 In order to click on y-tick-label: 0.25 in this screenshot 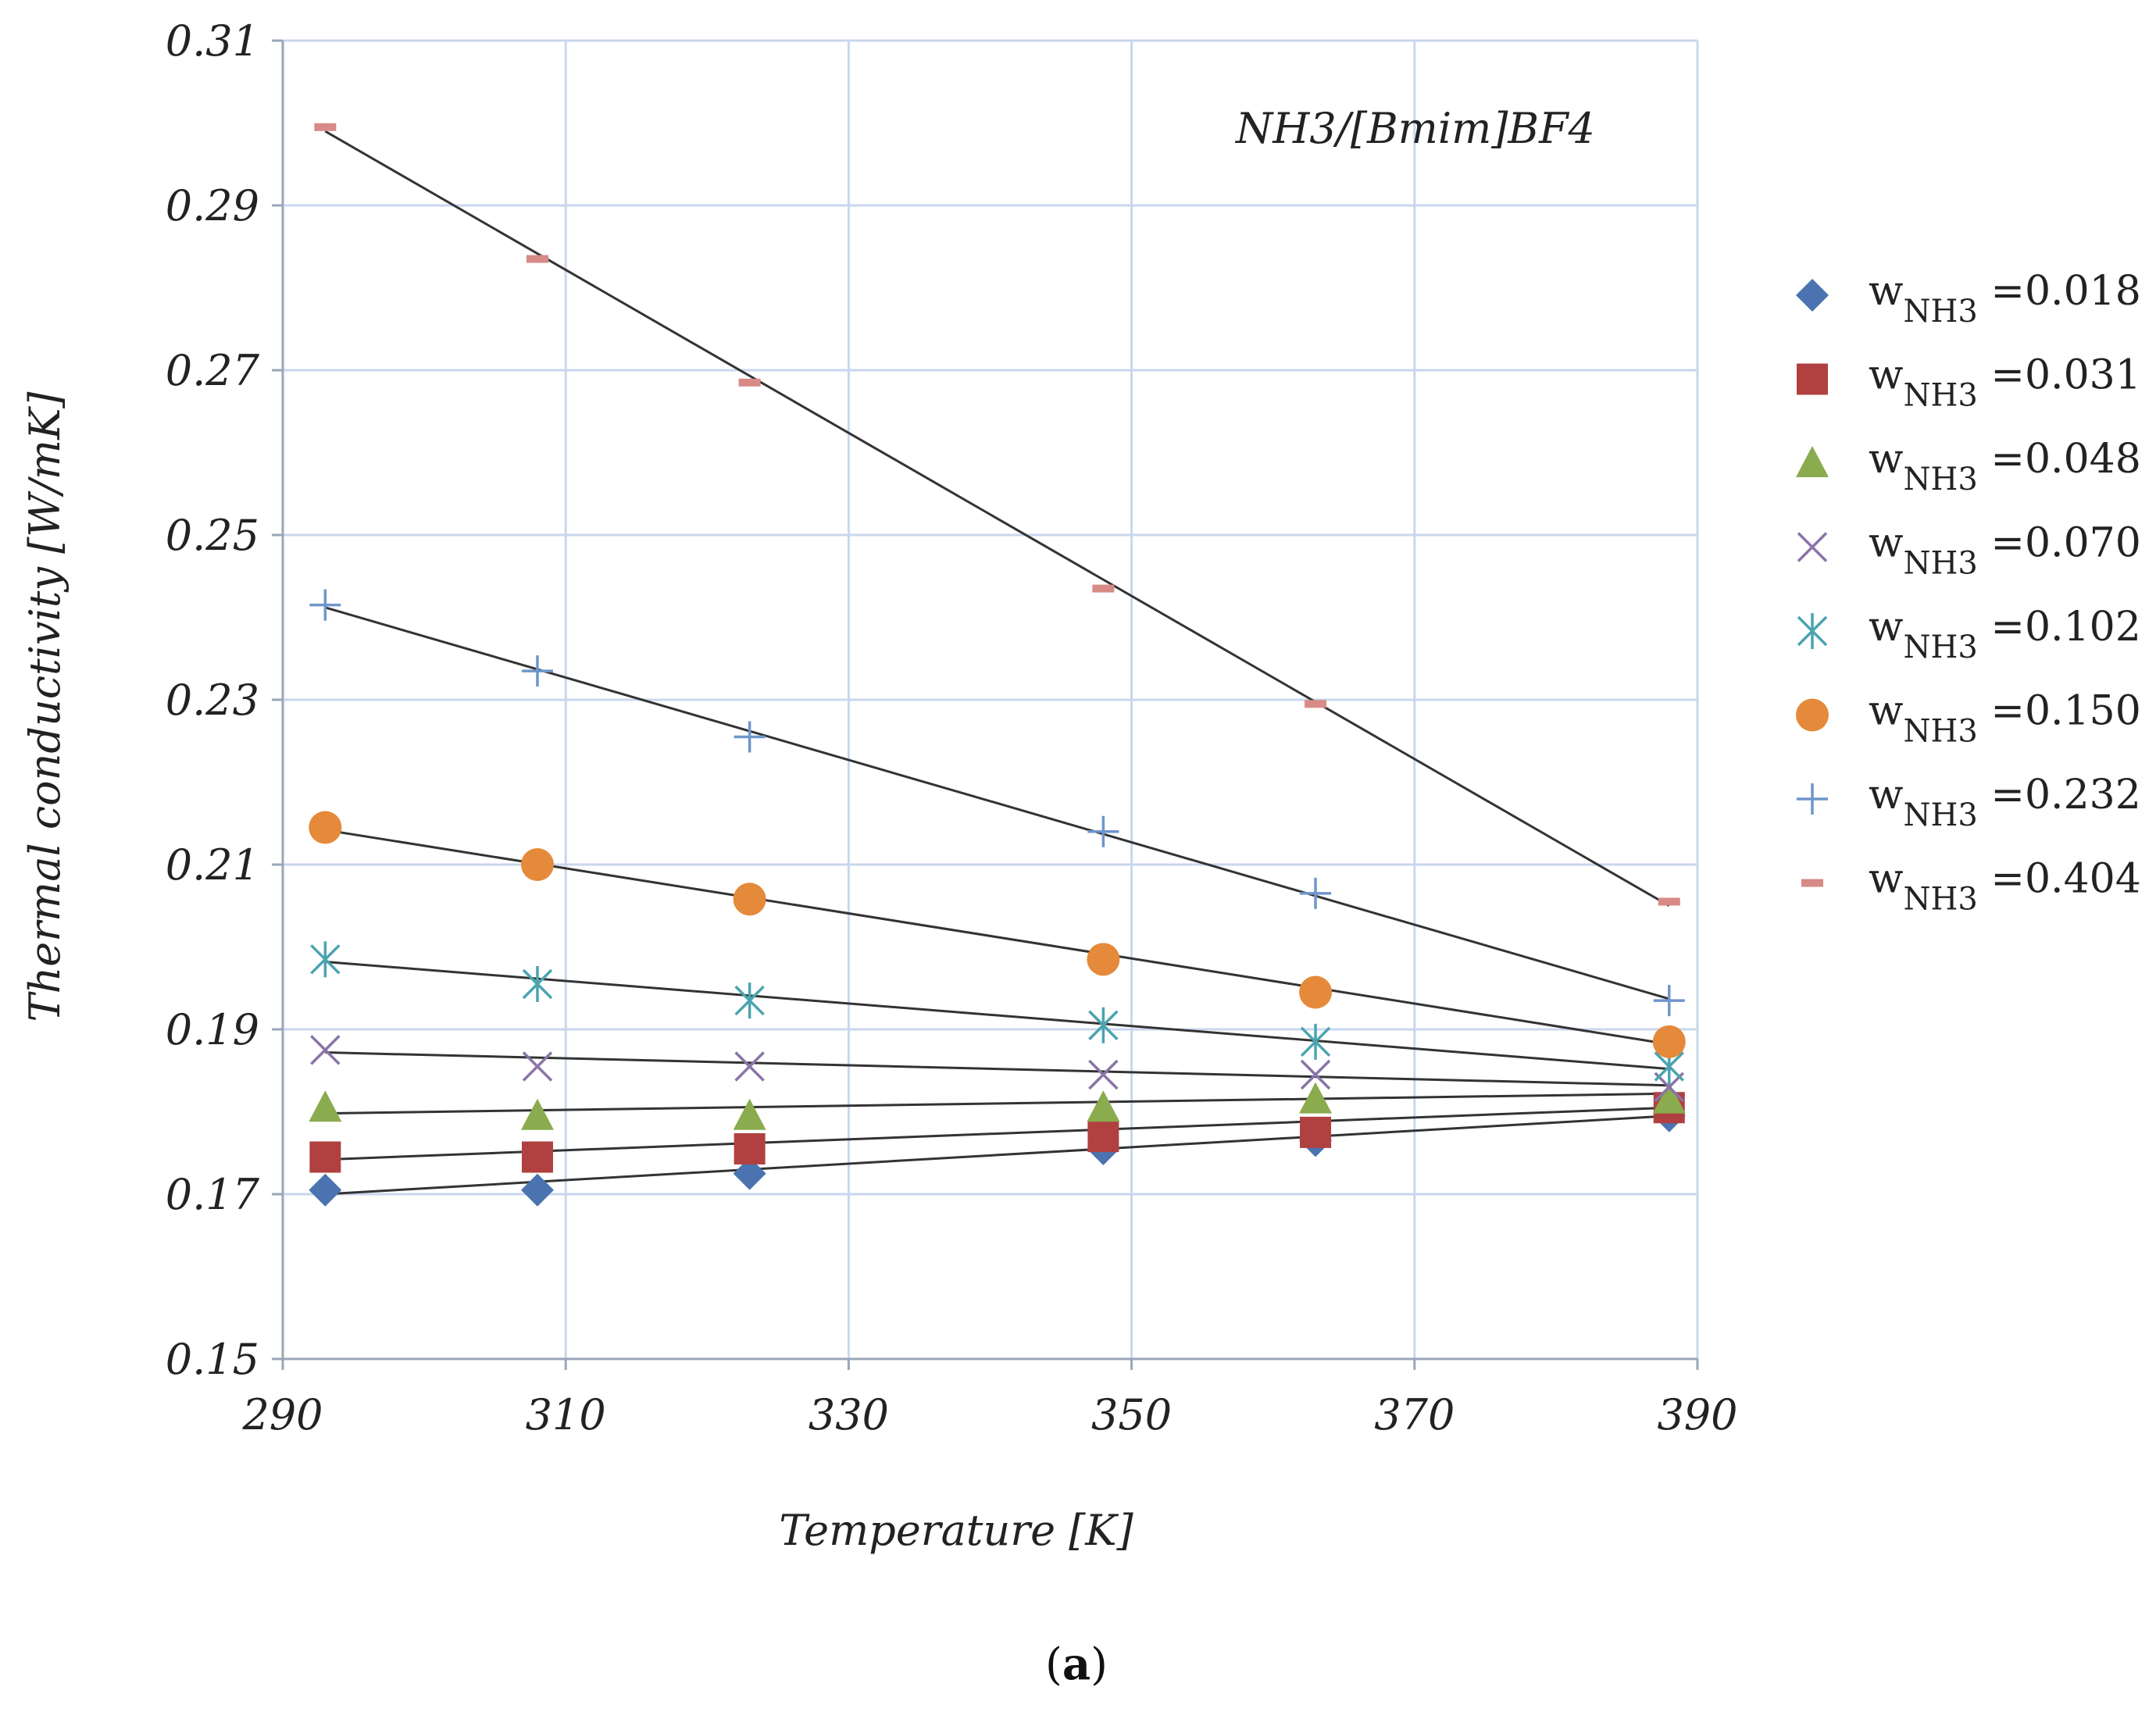, I will do `click(212, 535)`.